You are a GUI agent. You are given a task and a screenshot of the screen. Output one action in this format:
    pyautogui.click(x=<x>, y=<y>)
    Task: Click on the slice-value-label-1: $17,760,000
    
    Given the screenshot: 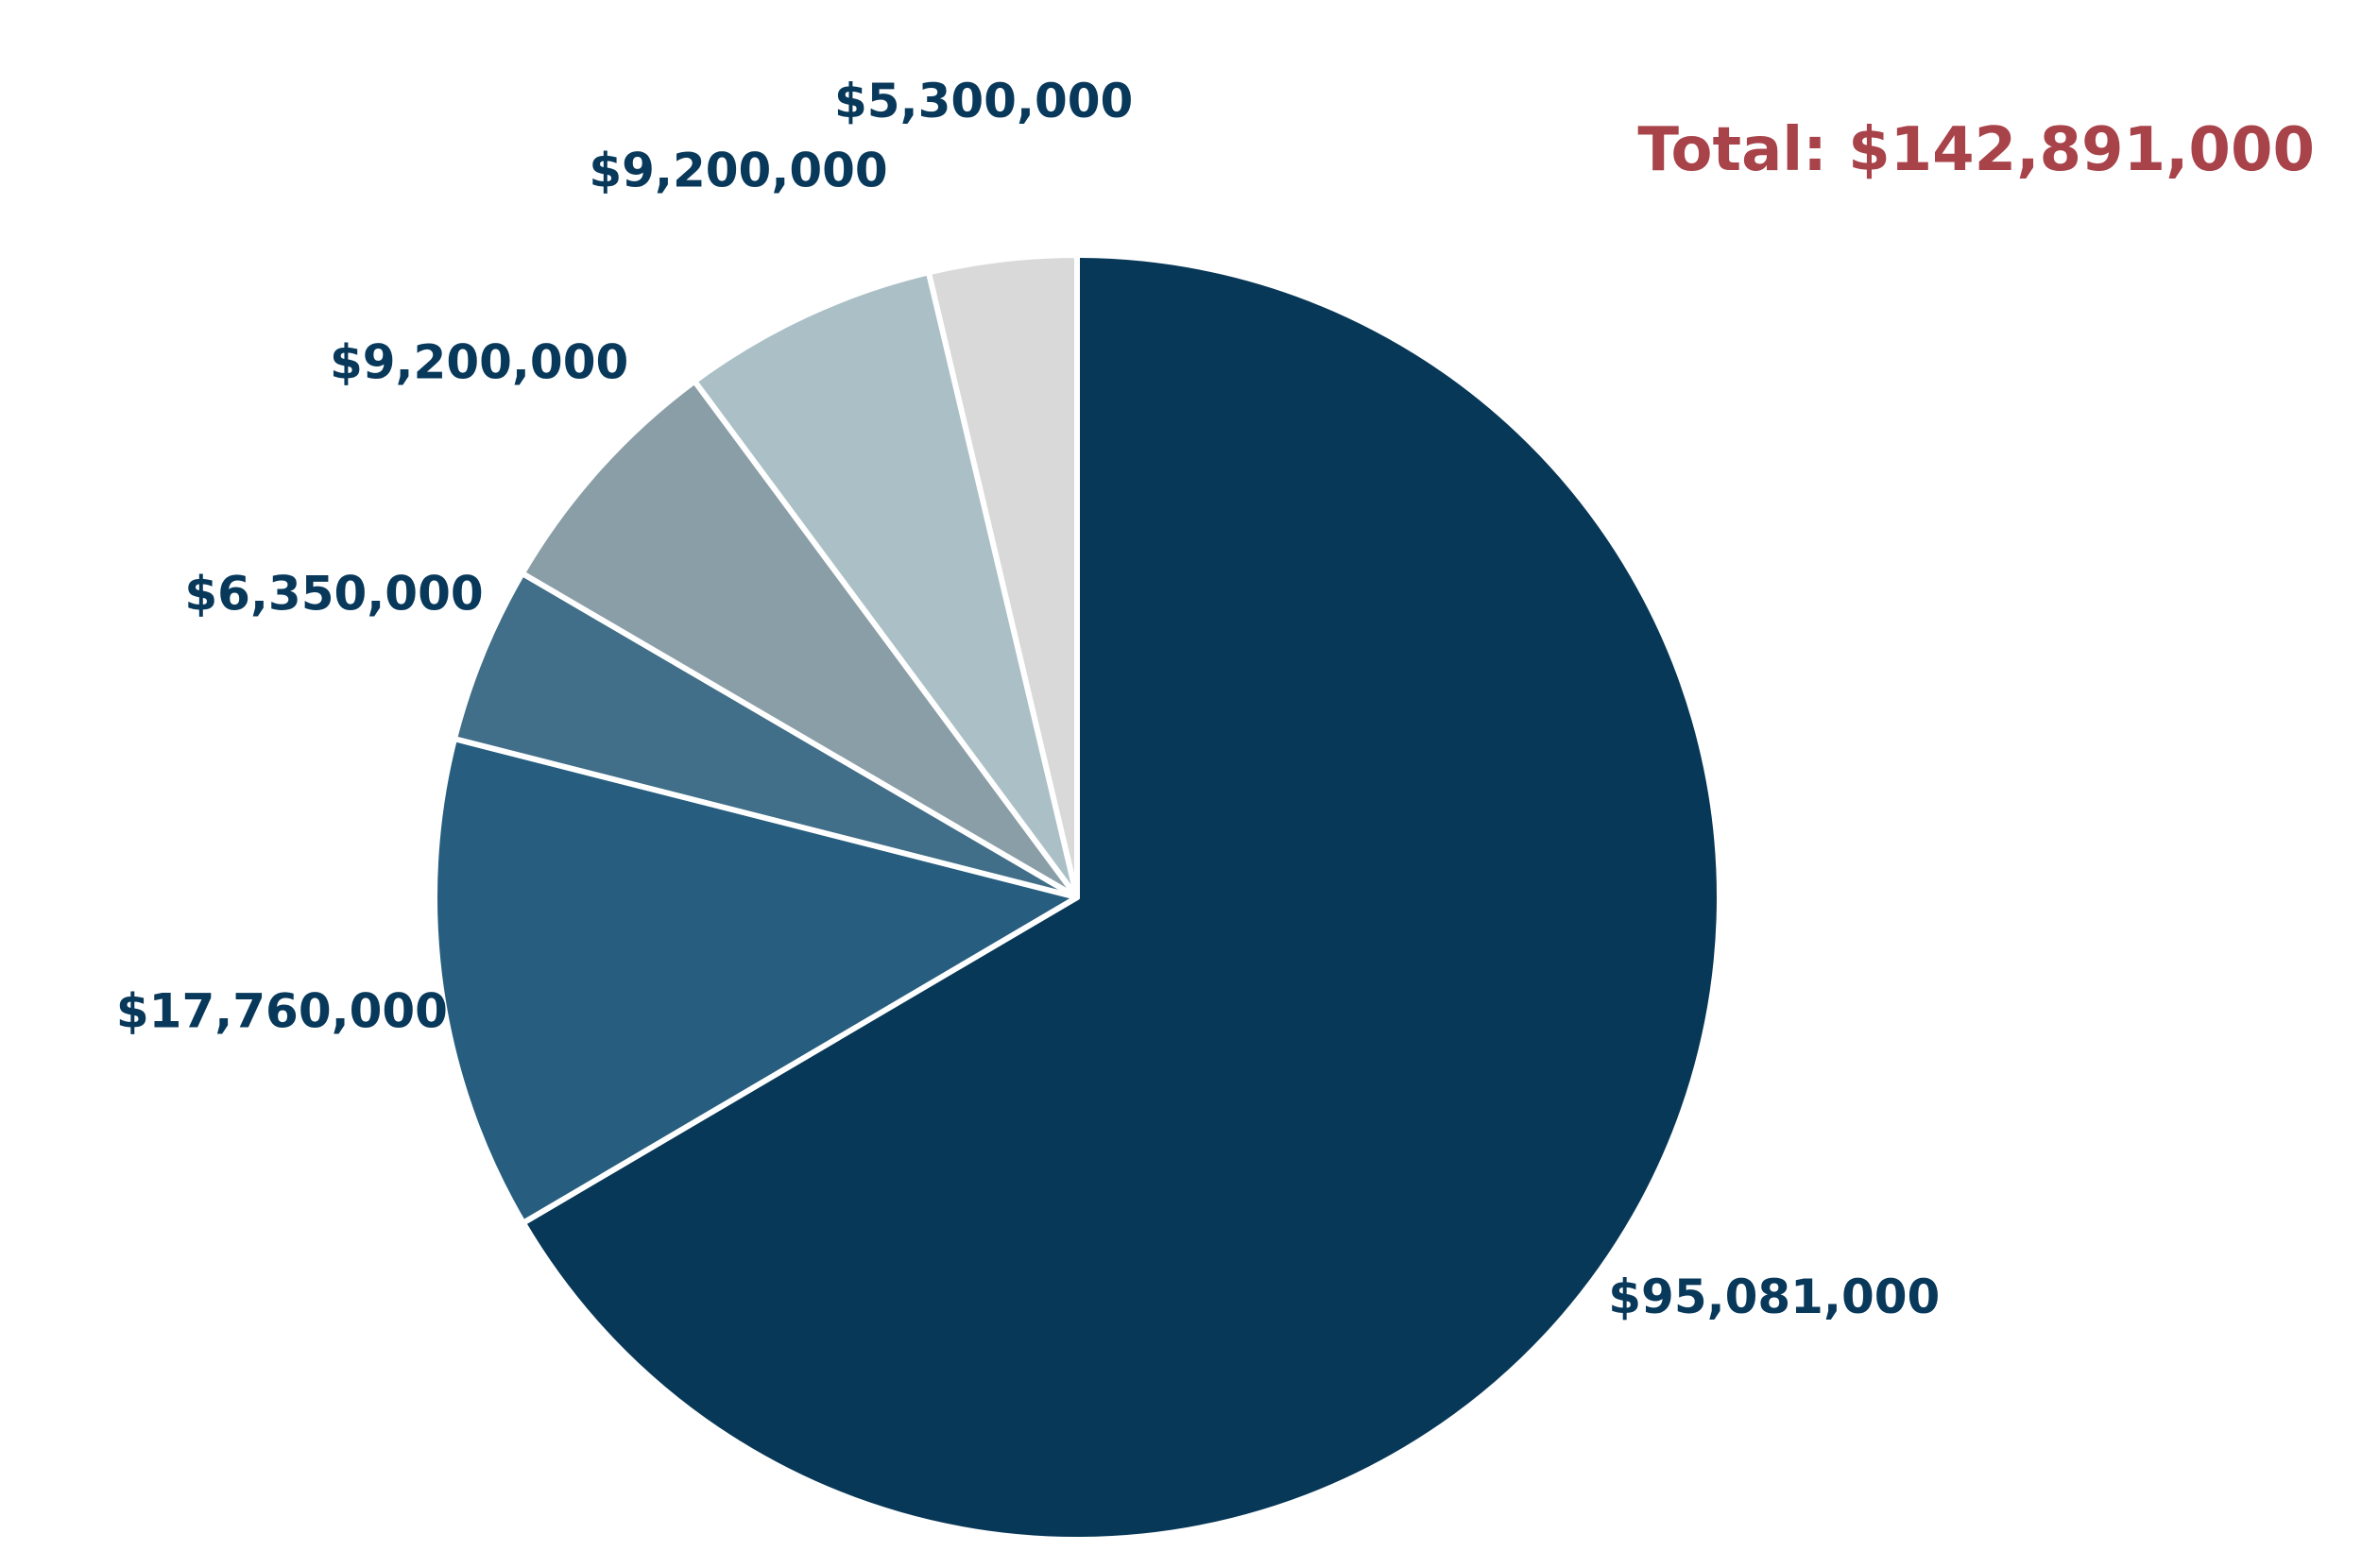 What is the action you would take?
    pyautogui.click(x=282, y=1010)
    